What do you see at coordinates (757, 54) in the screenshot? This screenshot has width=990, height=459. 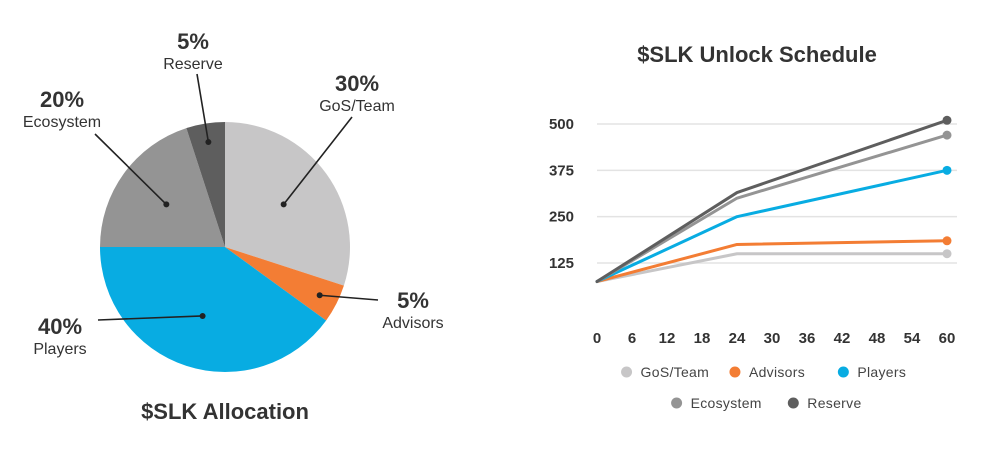 I see `line-chart-title: $SLK Unlock Schedule` at bounding box center [757, 54].